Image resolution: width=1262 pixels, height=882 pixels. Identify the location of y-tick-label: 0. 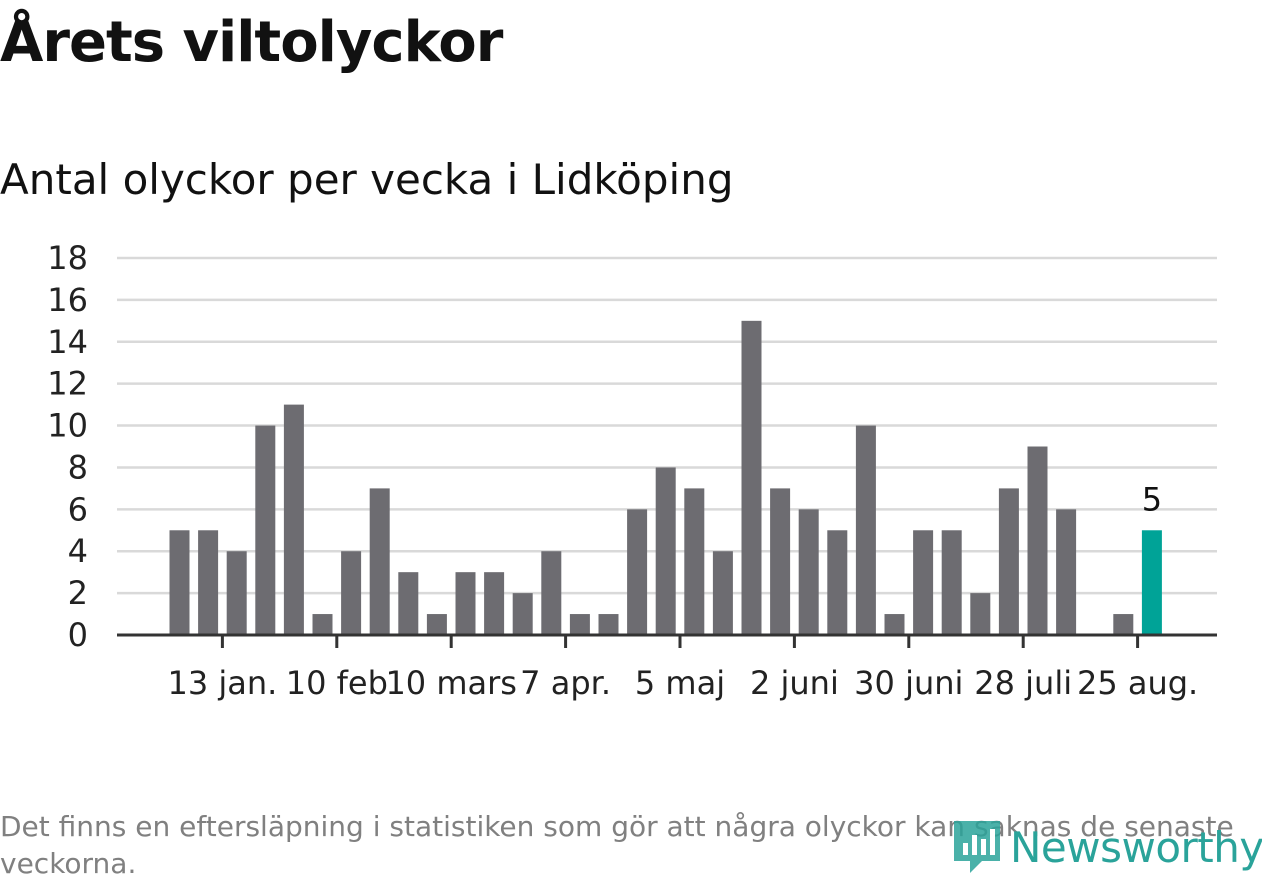
(78, 635).